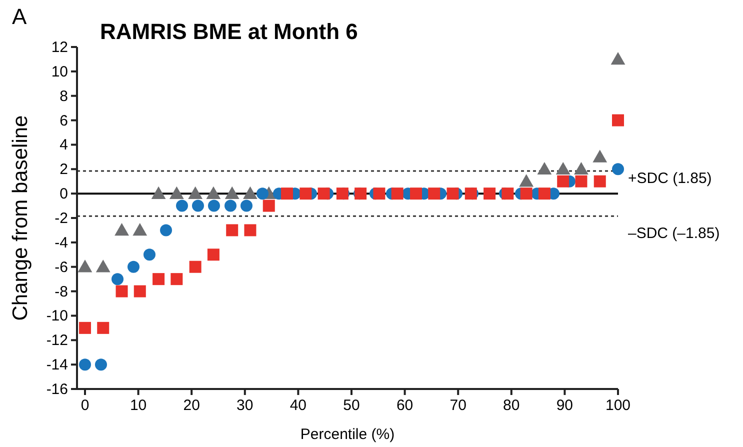 The image size is (743, 447). What do you see at coordinates (138, 405) in the screenshot?
I see `x-tick-label: 10` at bounding box center [138, 405].